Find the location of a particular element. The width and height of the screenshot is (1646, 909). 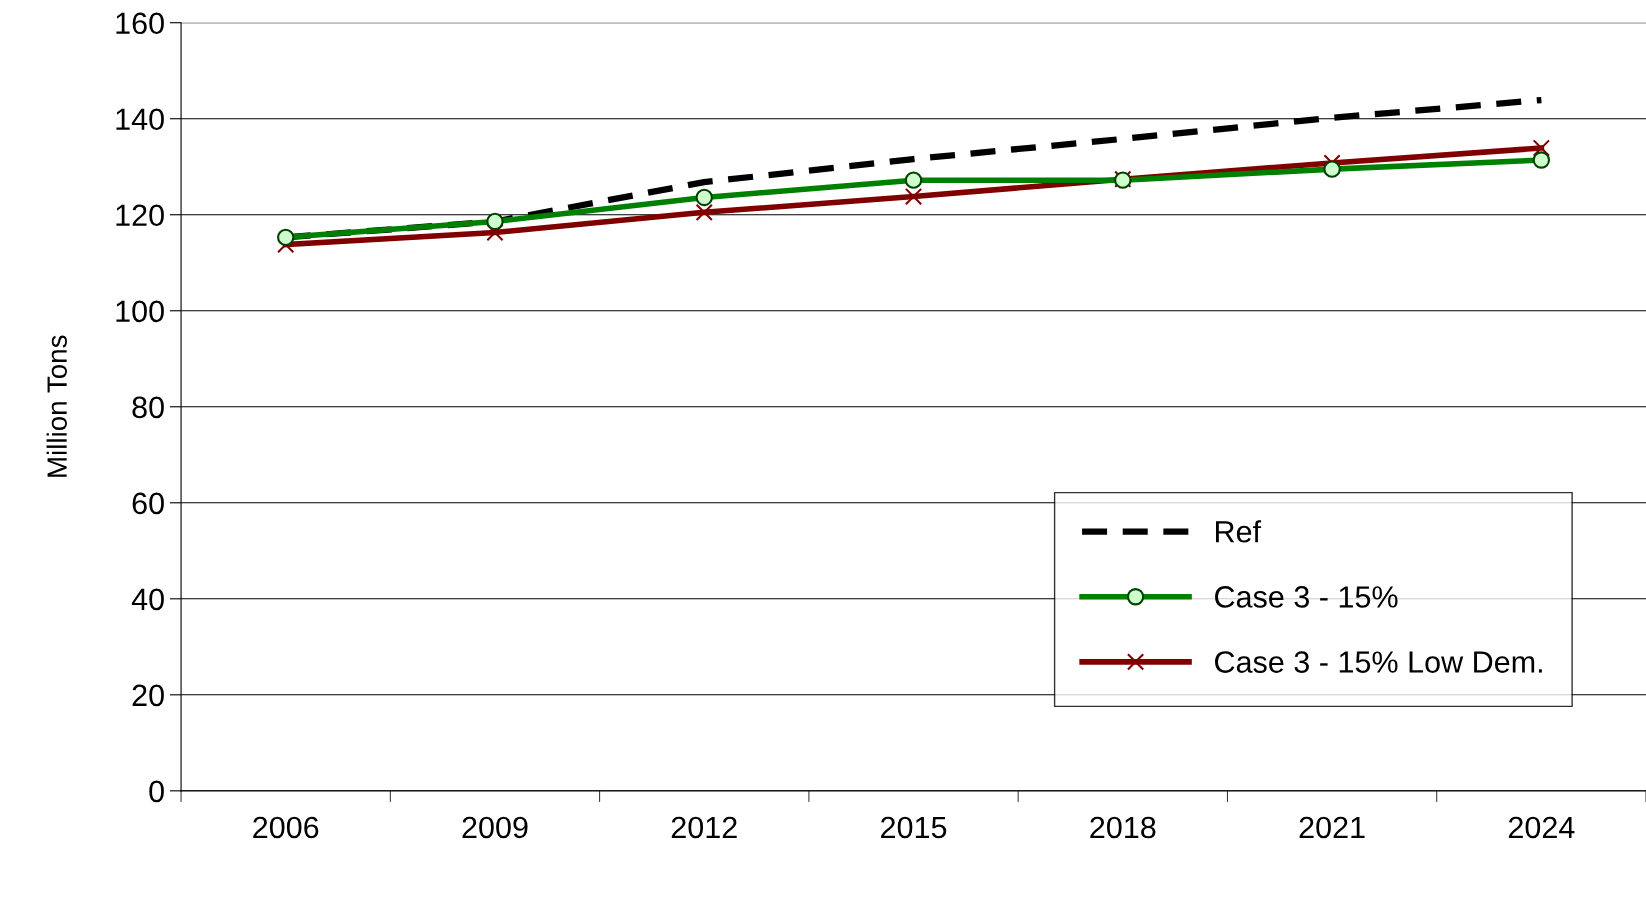

y-tick-label: 100 is located at coordinates (140, 311).